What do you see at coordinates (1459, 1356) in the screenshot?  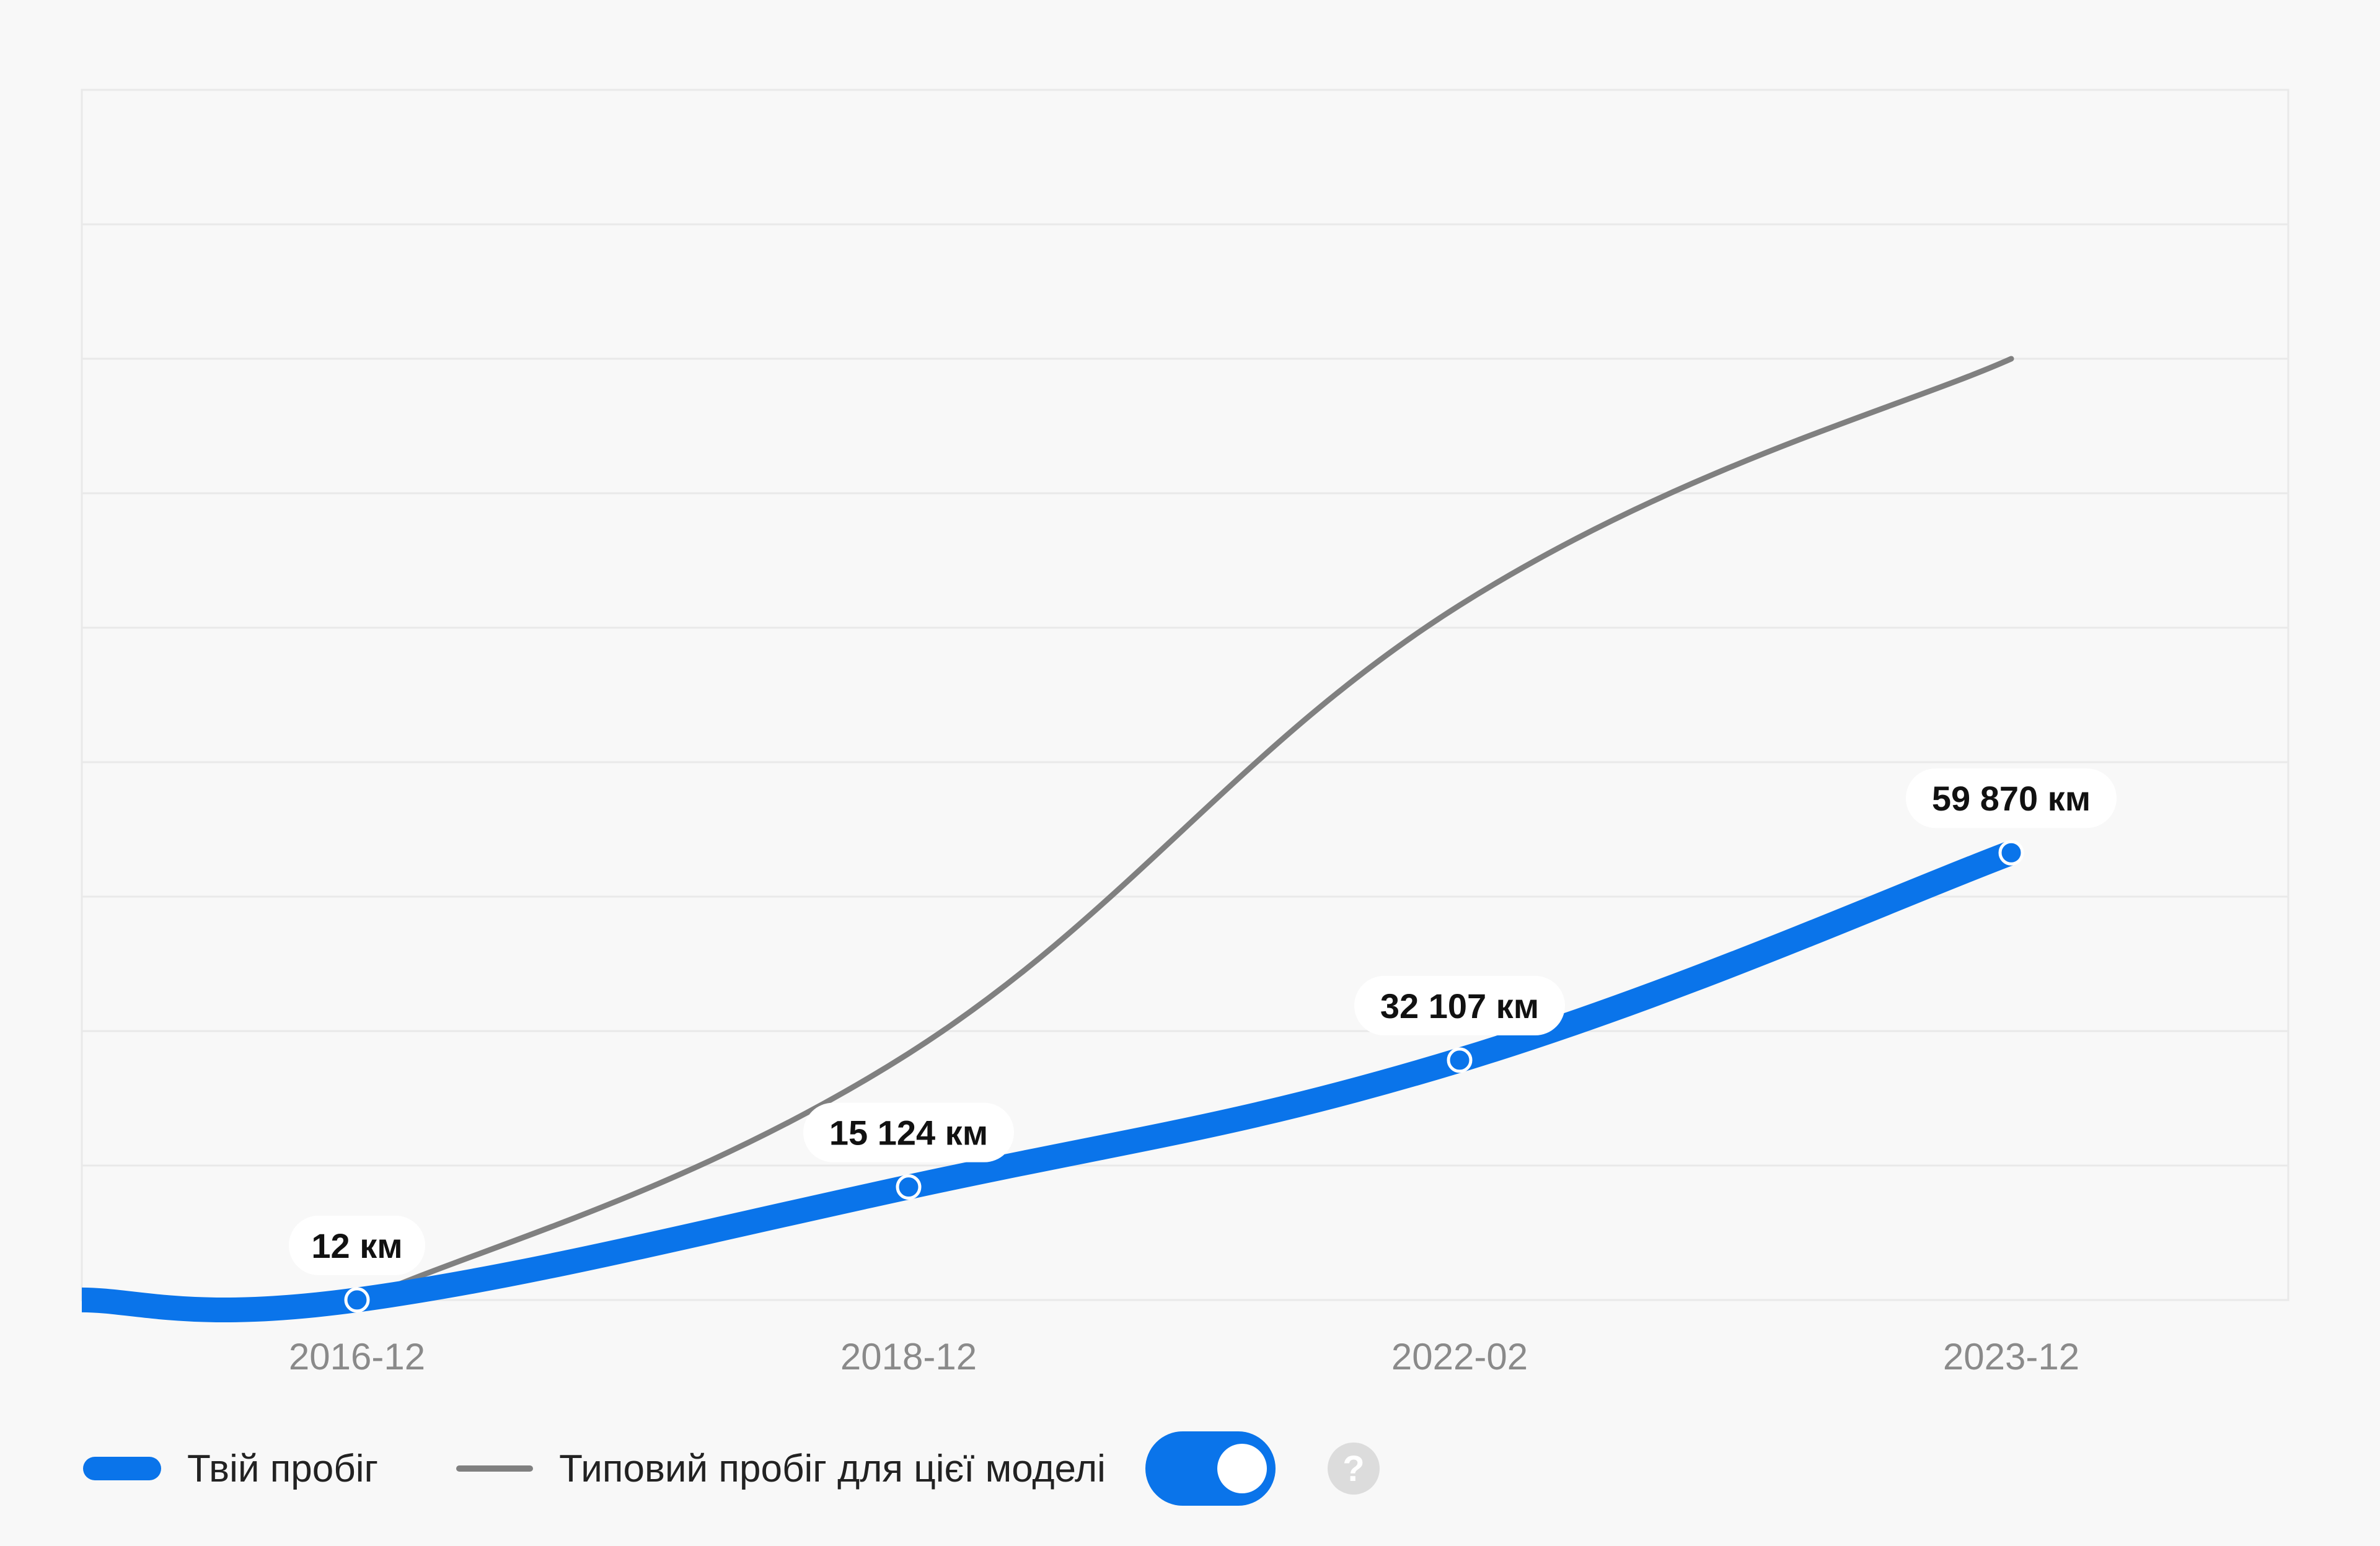 I see `x-tick-label: 2022-02` at bounding box center [1459, 1356].